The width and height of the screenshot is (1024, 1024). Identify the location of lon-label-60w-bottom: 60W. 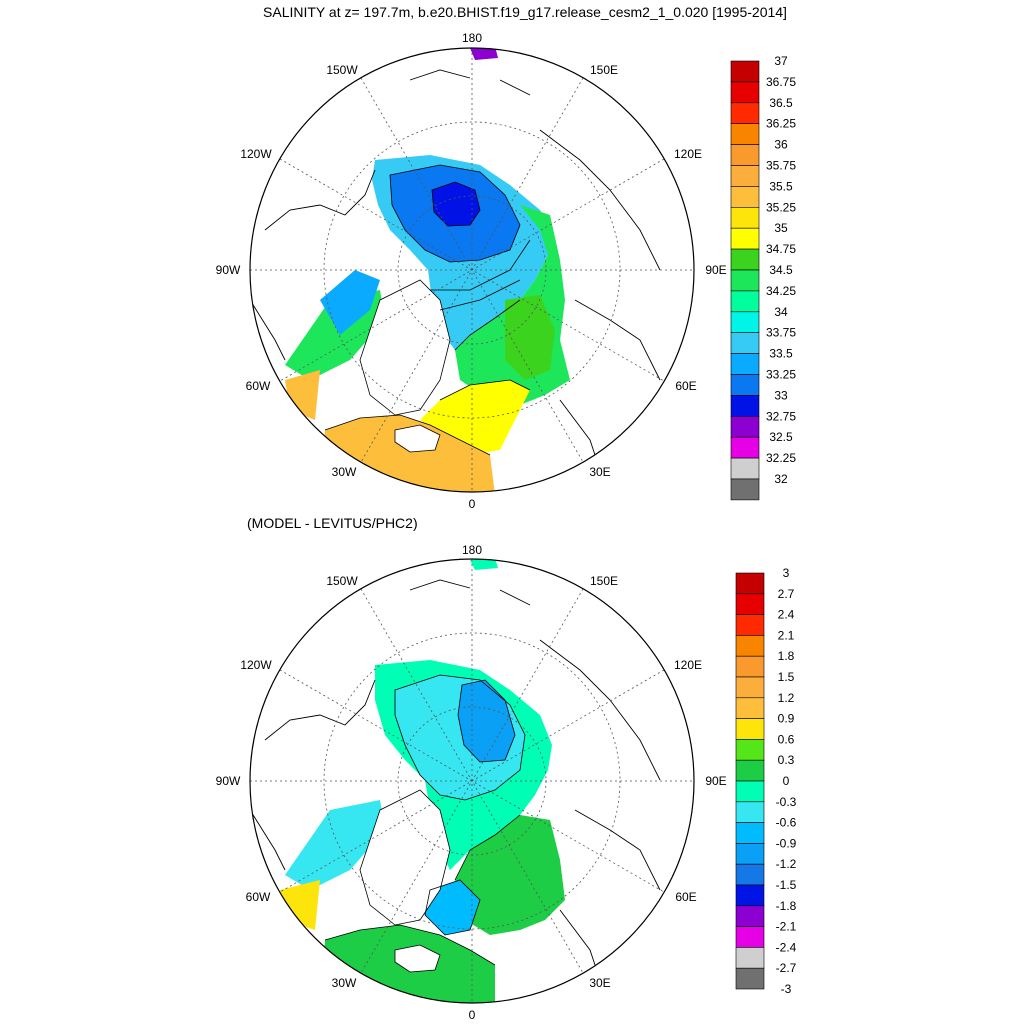
(258, 897).